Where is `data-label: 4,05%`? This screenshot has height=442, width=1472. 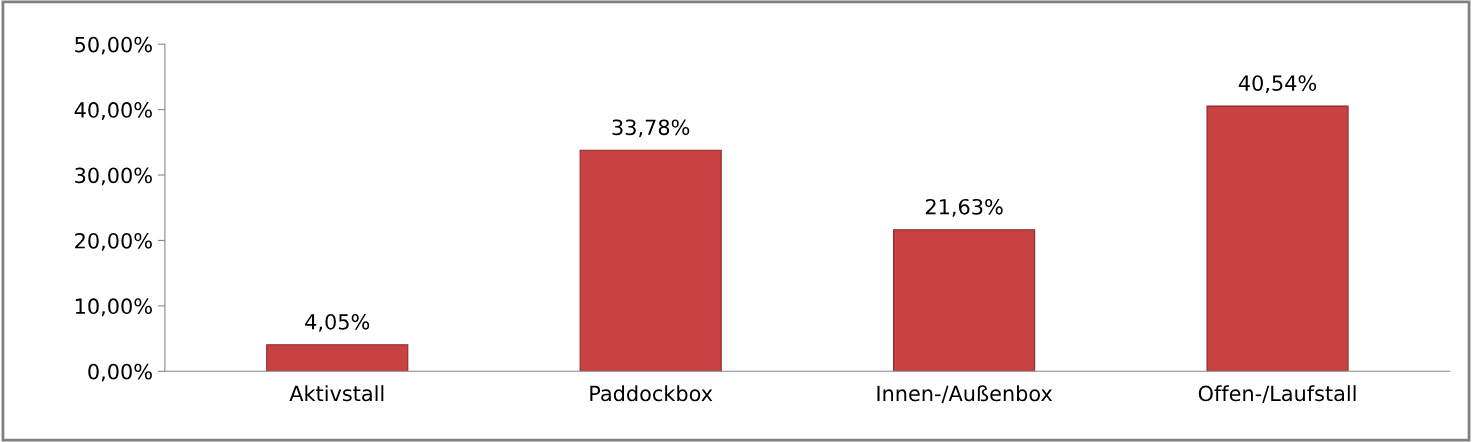
data-label: 4,05% is located at coordinates (337, 322).